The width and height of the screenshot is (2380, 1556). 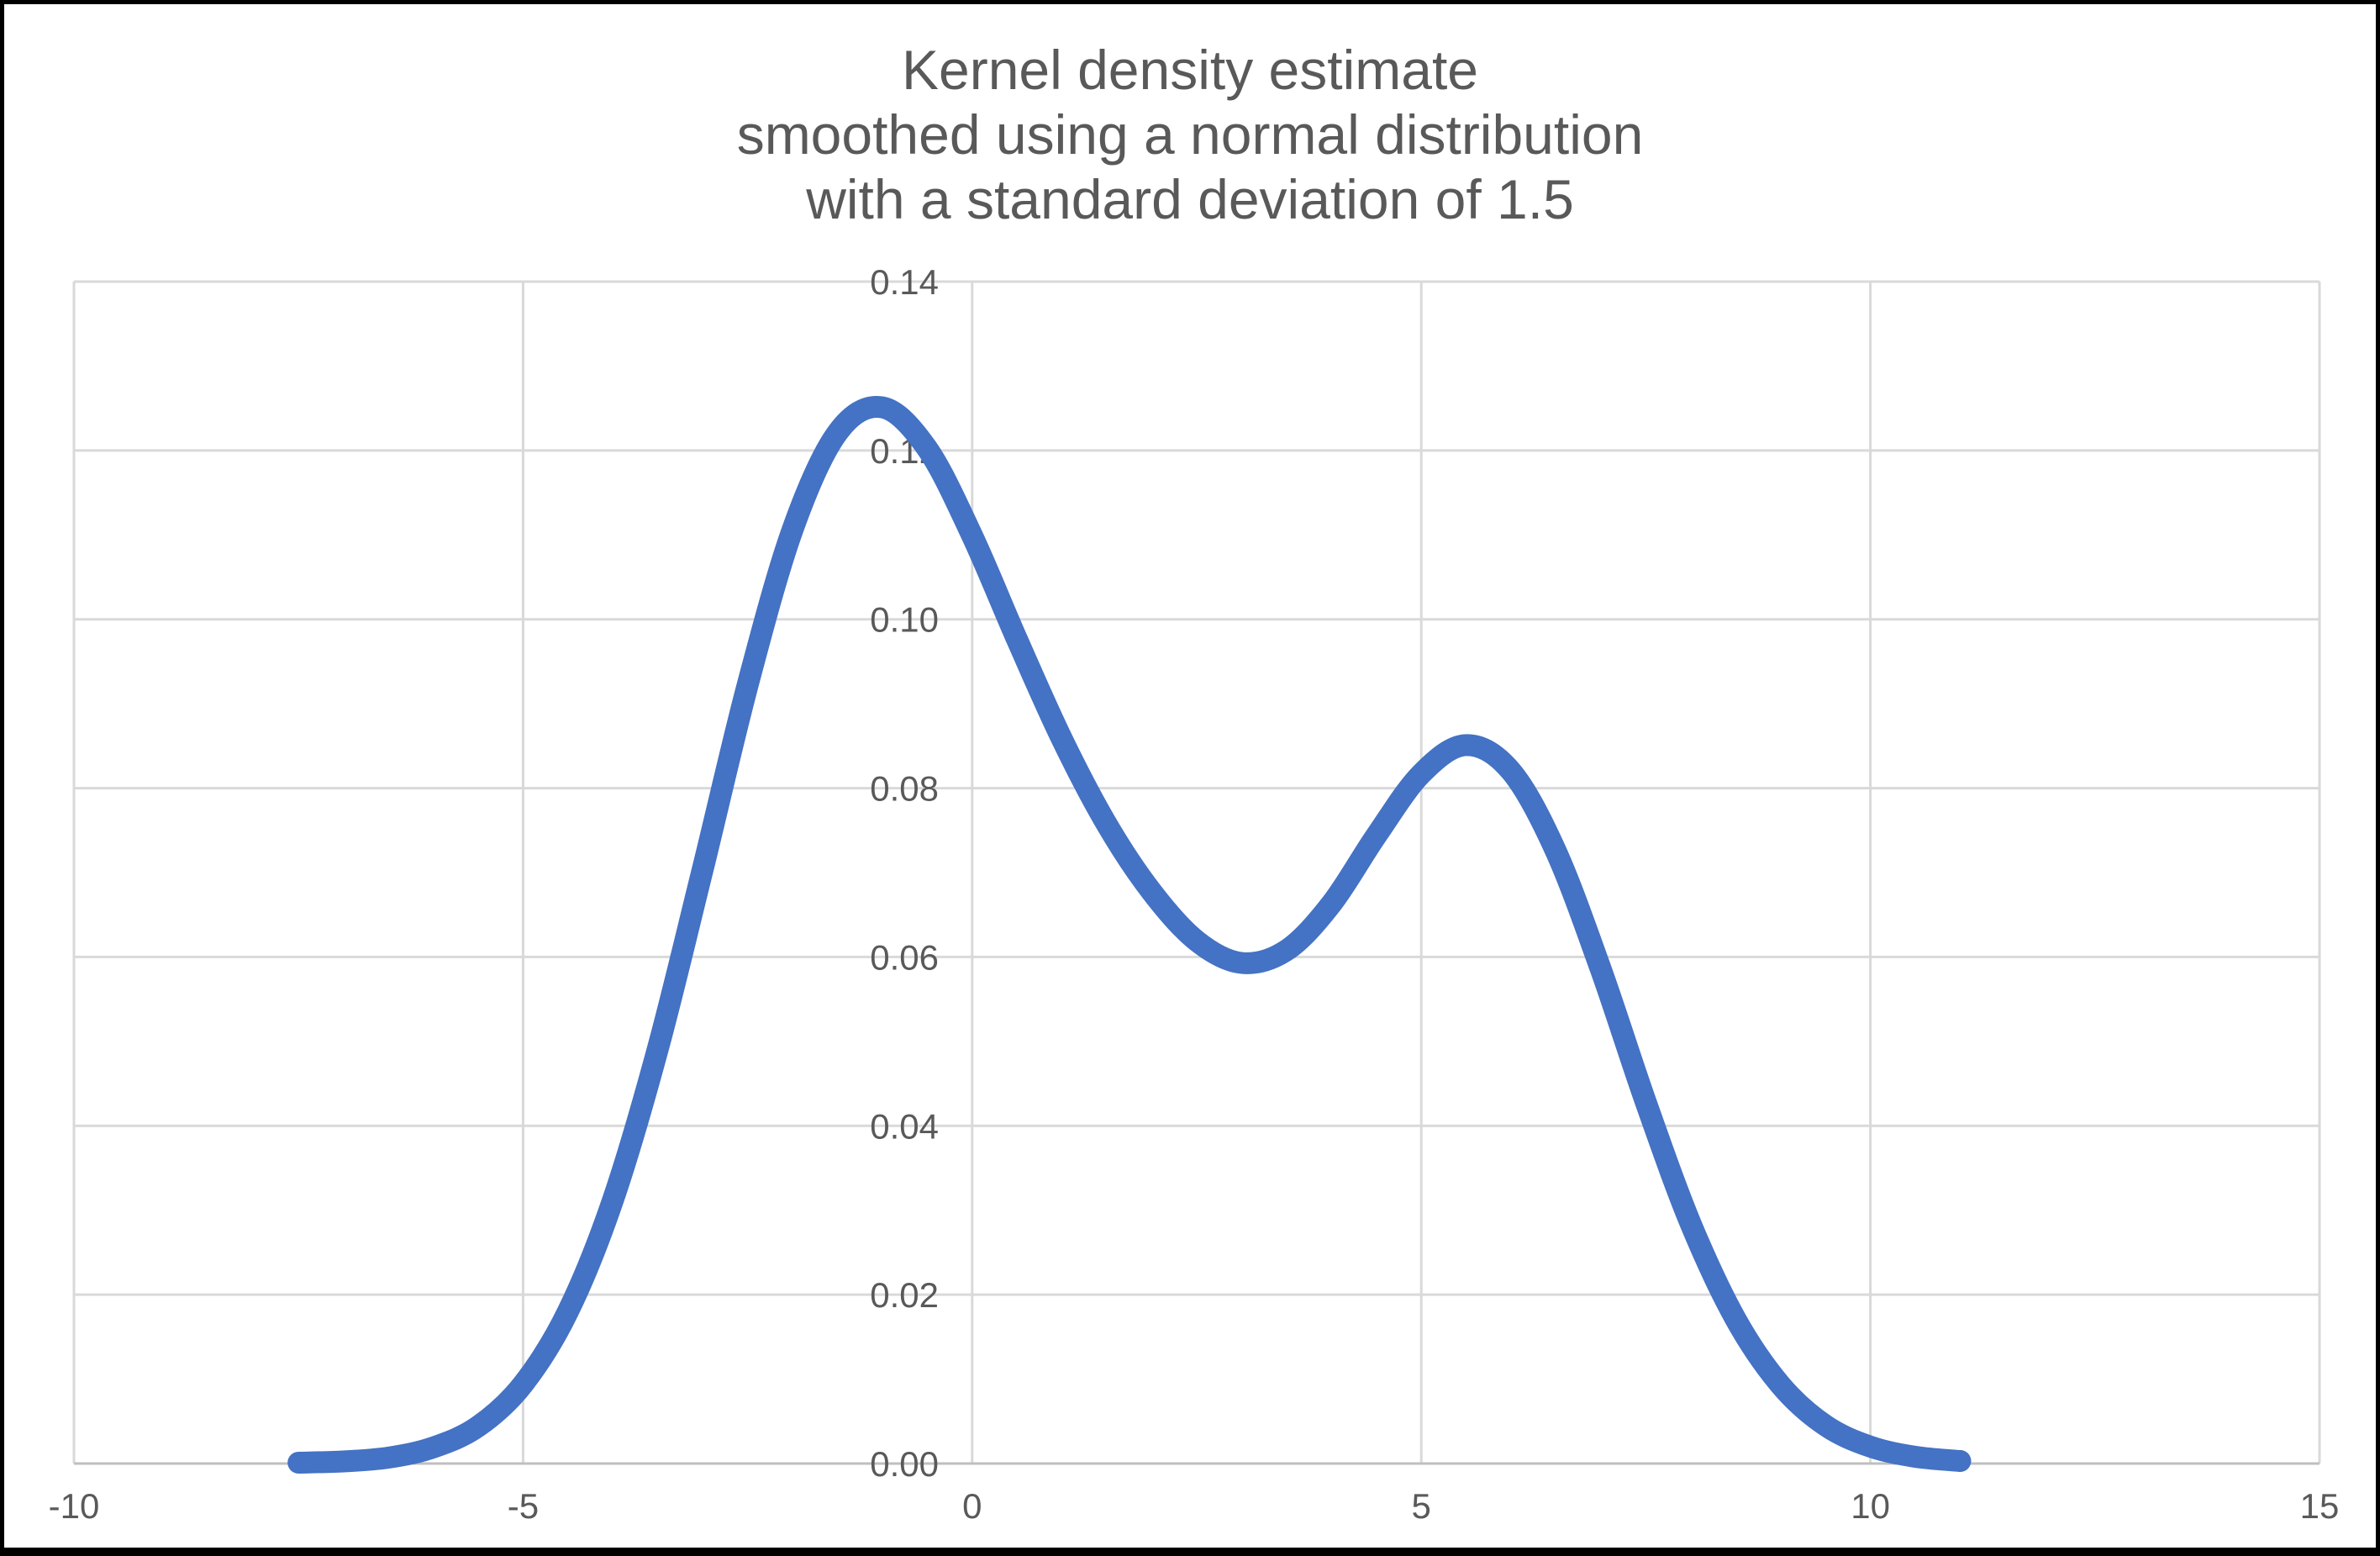 What do you see at coordinates (905, 789) in the screenshot?
I see `y-tick-label-0.08: 0.08` at bounding box center [905, 789].